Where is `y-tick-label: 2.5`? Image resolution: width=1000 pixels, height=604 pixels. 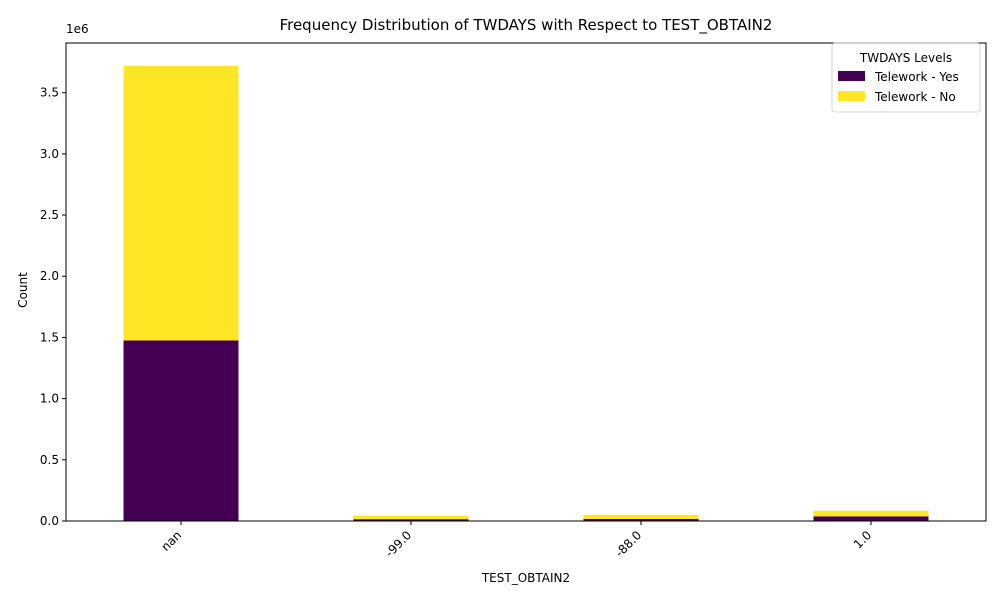
y-tick-label: 2.5 is located at coordinates (49, 215).